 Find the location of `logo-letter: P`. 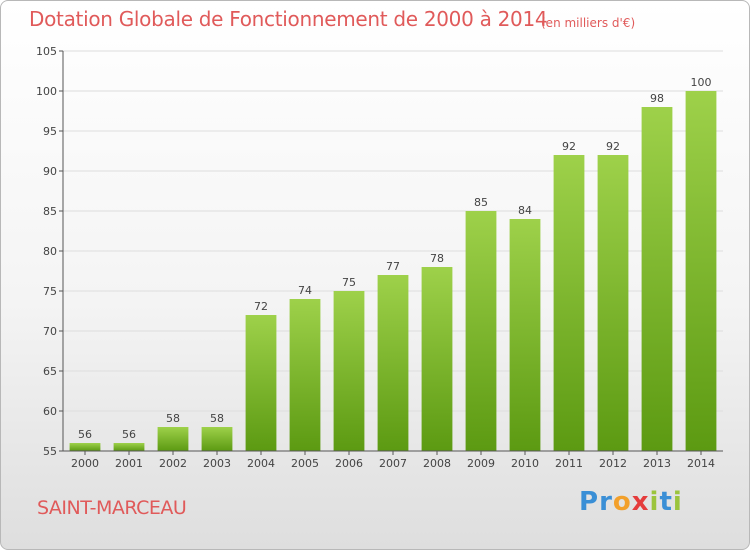

logo-letter: P is located at coordinates (589, 502).